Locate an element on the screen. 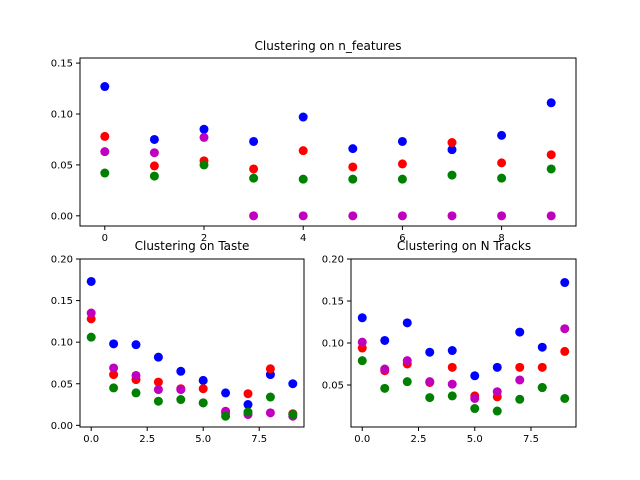 Image resolution: width=640 pixels, height=480 pixels. y-tick-label: 0.20 is located at coordinates (333, 260).